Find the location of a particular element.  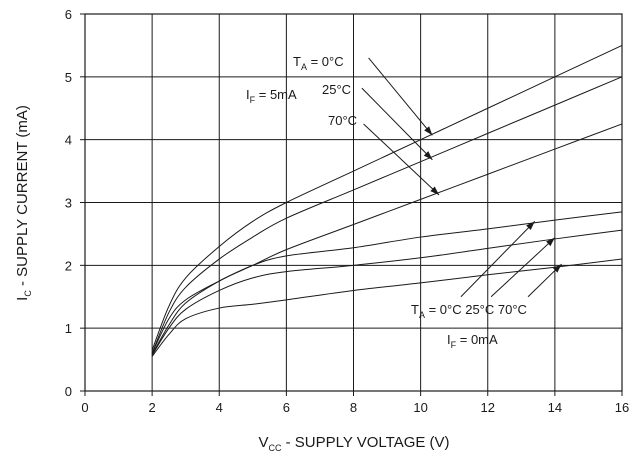

x-tick-label: 8 is located at coordinates (353, 407).